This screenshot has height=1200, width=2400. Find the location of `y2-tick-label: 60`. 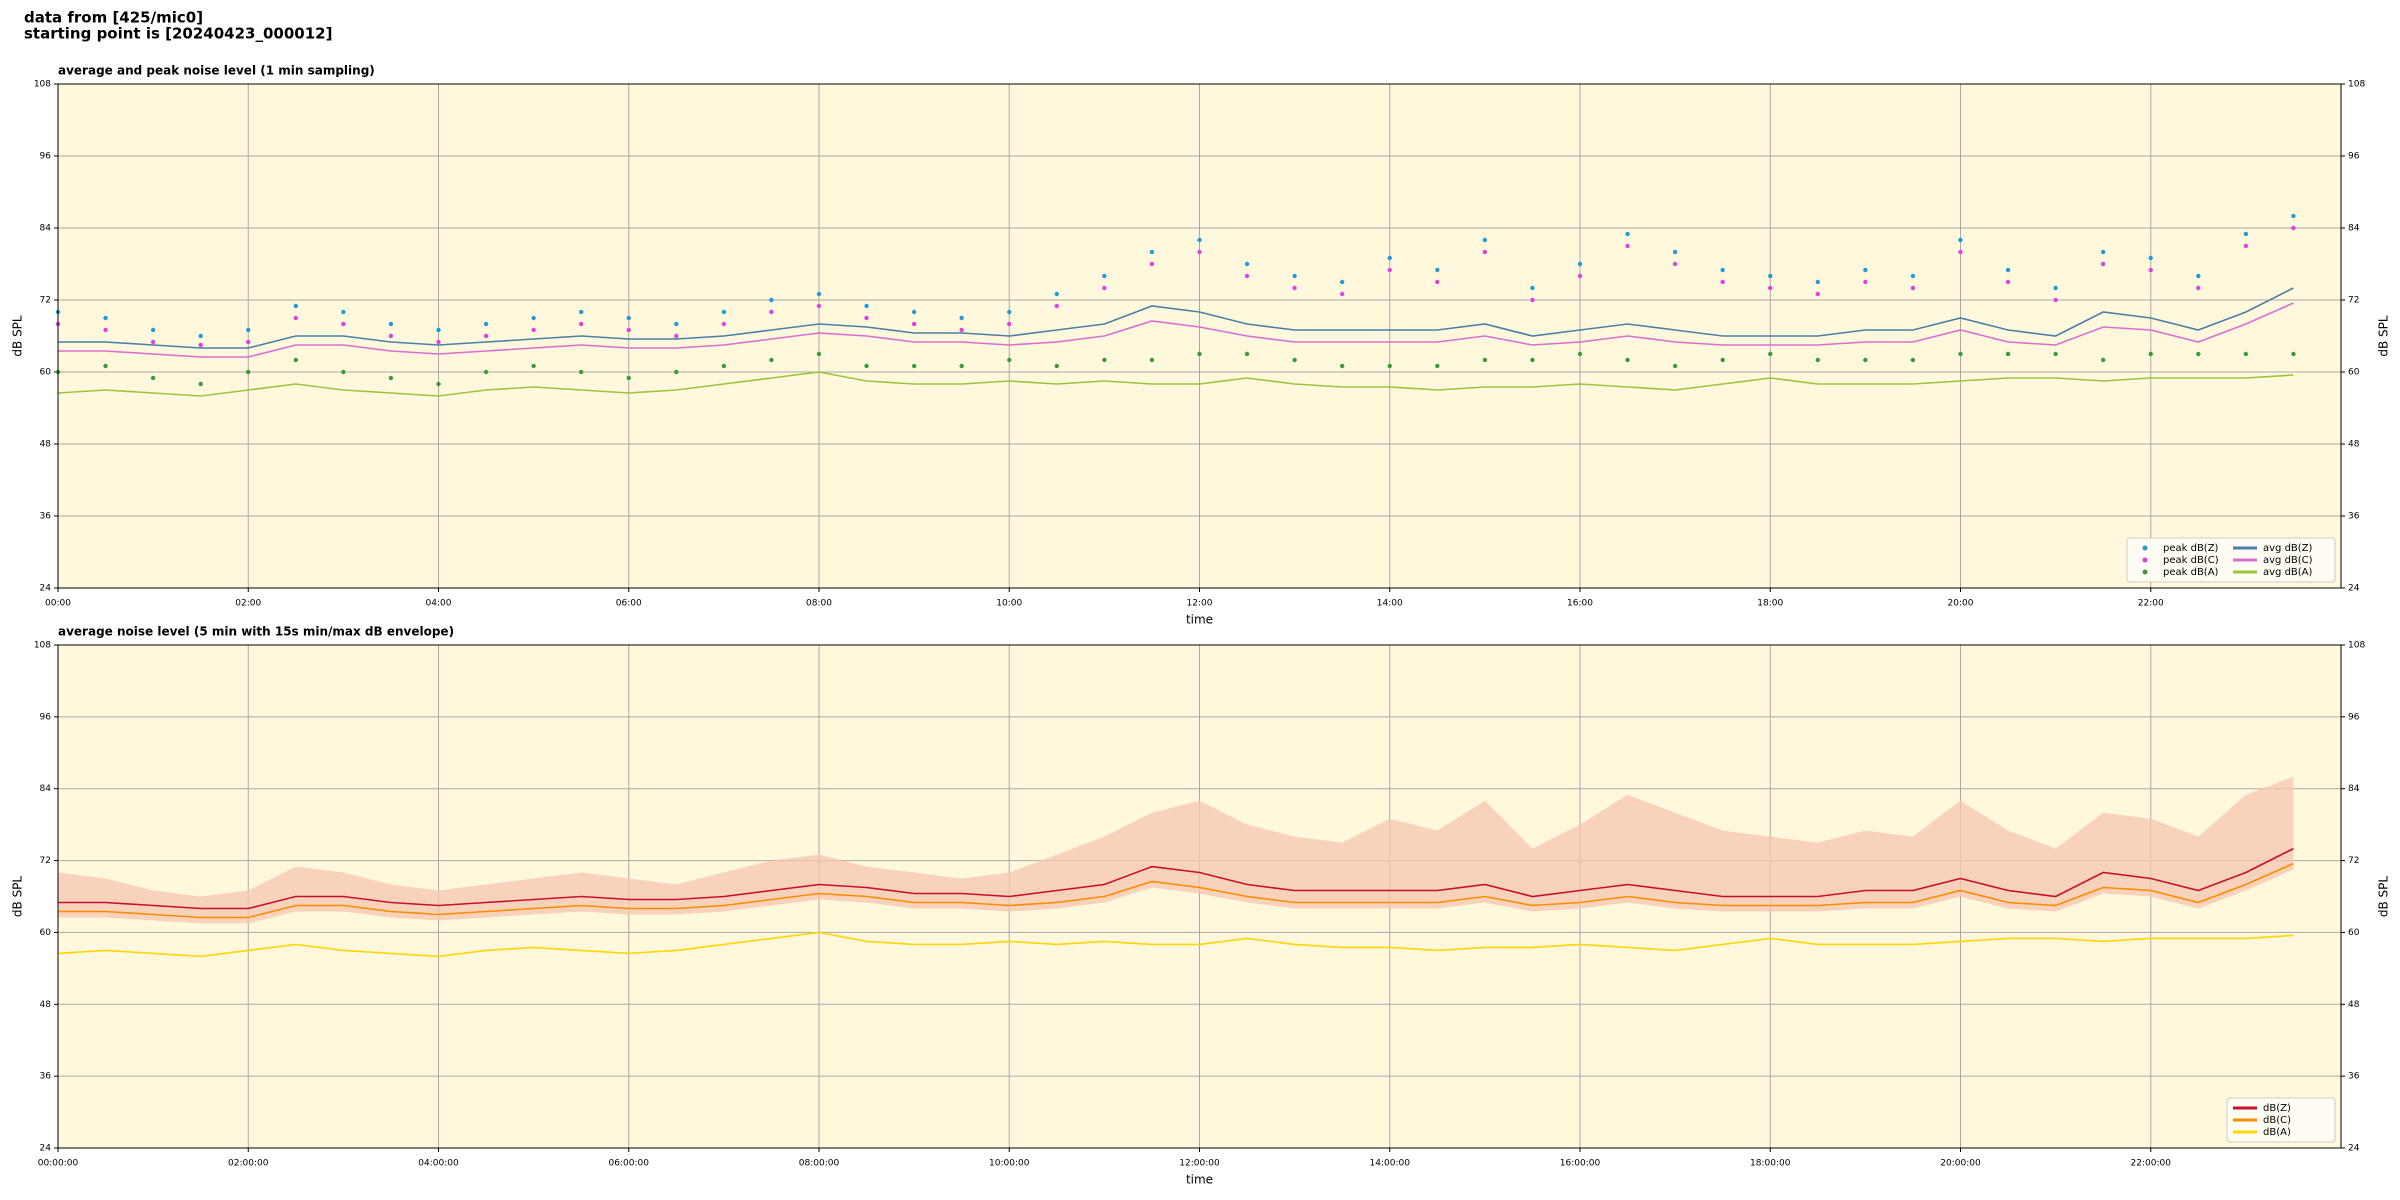

y2-tick-label: 60 is located at coordinates (2354, 373).